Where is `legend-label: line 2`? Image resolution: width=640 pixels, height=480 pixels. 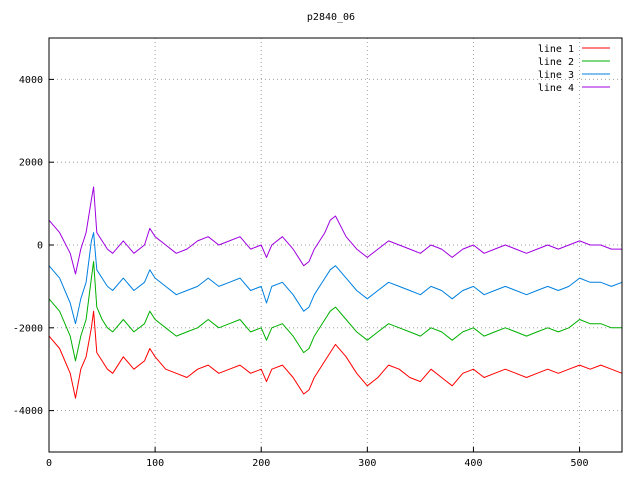
legend-label: line 2 is located at coordinates (556, 62).